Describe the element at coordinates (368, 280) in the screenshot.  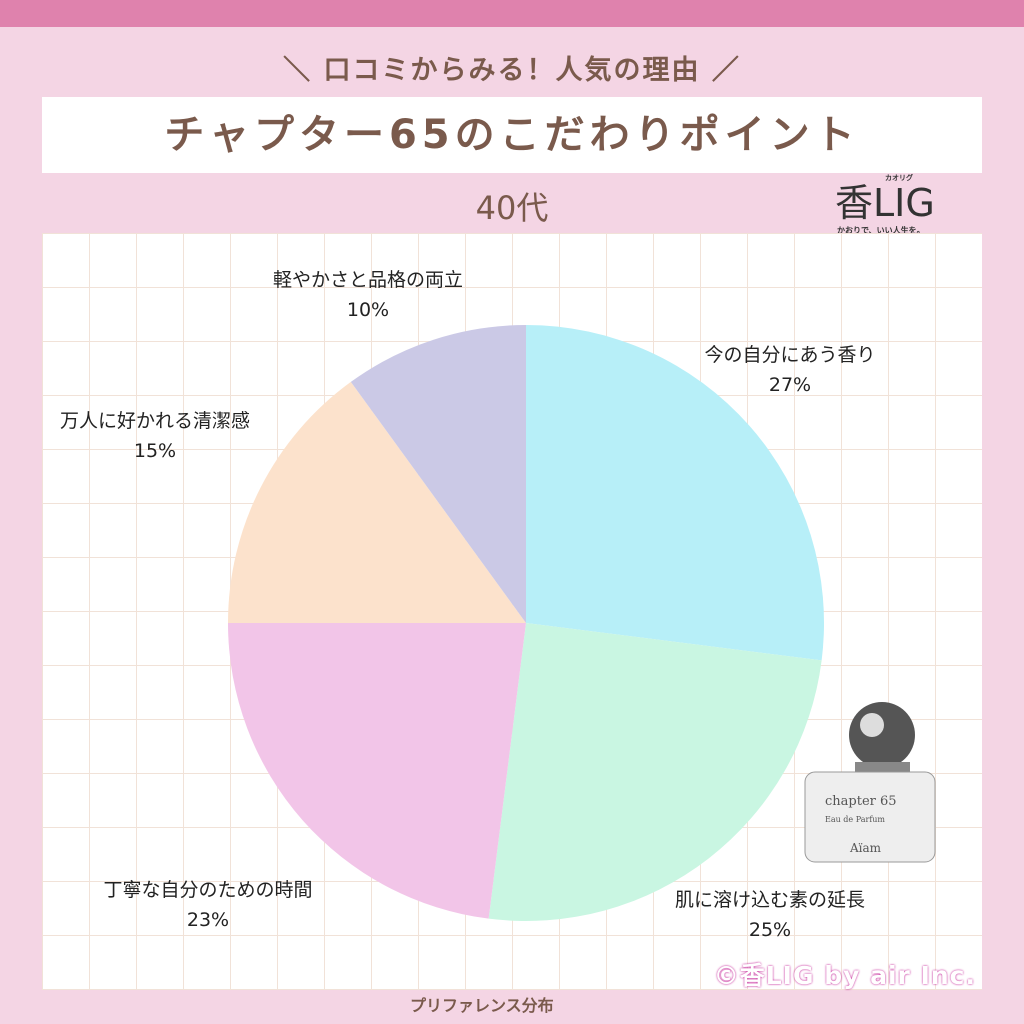
I see `slice-label-text: 軽やかさと品格の両立` at that location.